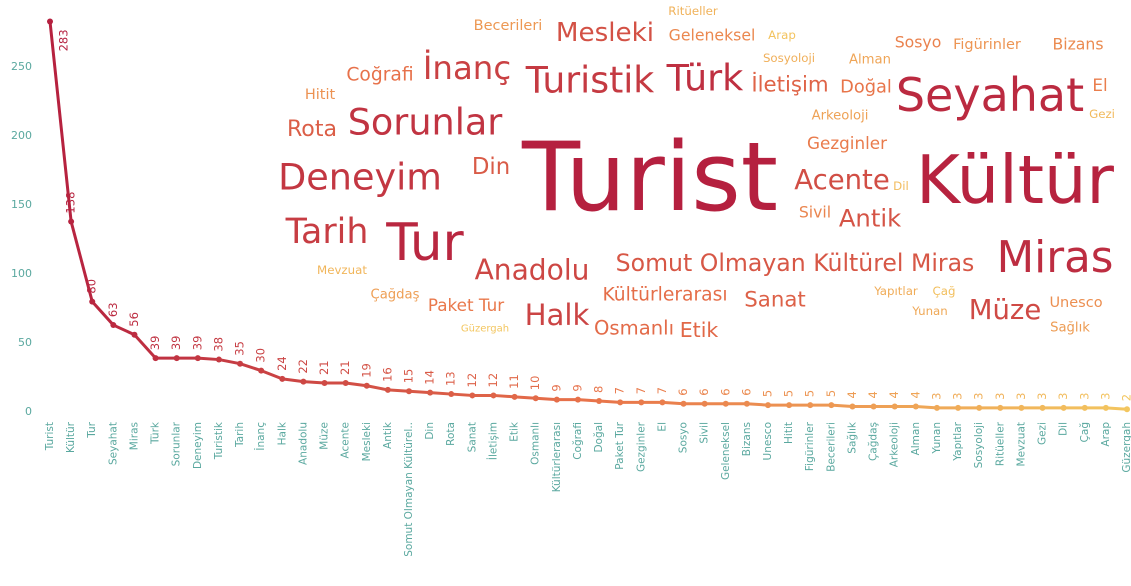 Image resolution: width=1131 pixels, height=586 pixels. Describe the element at coordinates (21, 66) in the screenshot. I see `y-tick-label: 250` at that location.